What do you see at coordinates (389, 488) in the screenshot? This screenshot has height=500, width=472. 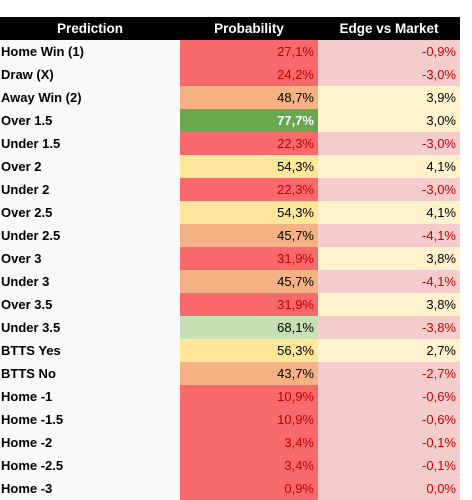 I see `edge-cell: 0,0%` at bounding box center [389, 488].